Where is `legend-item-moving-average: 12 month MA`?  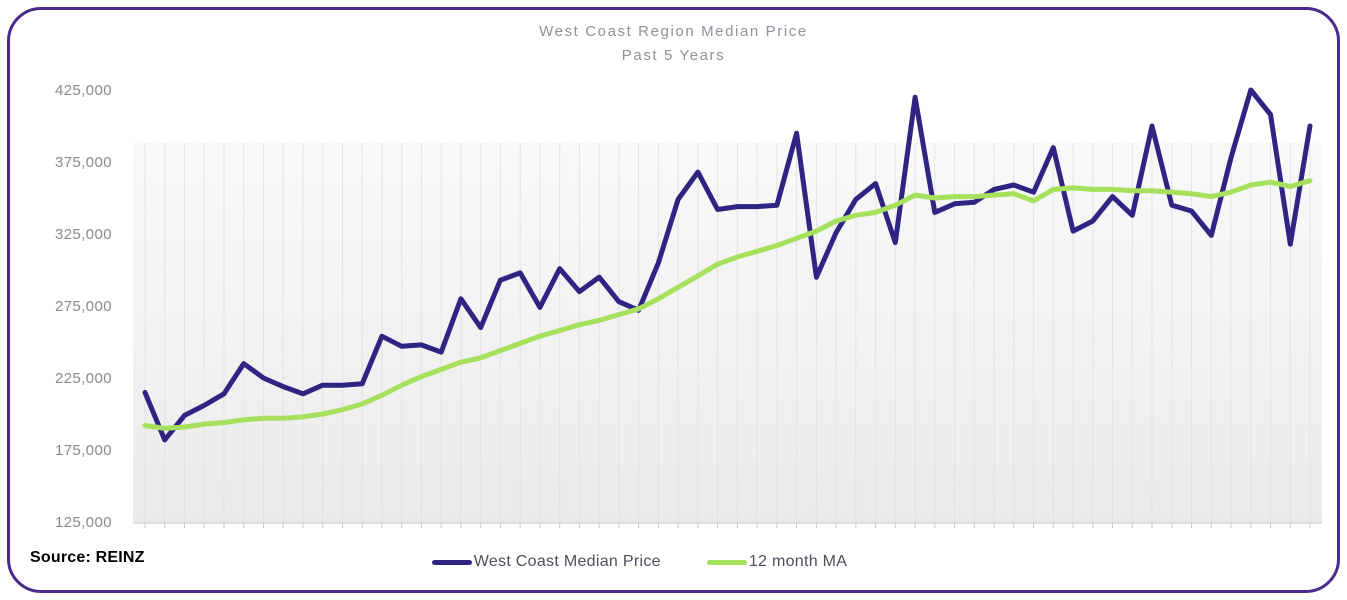
legend-item-moving-average: 12 month MA is located at coordinates (777, 562).